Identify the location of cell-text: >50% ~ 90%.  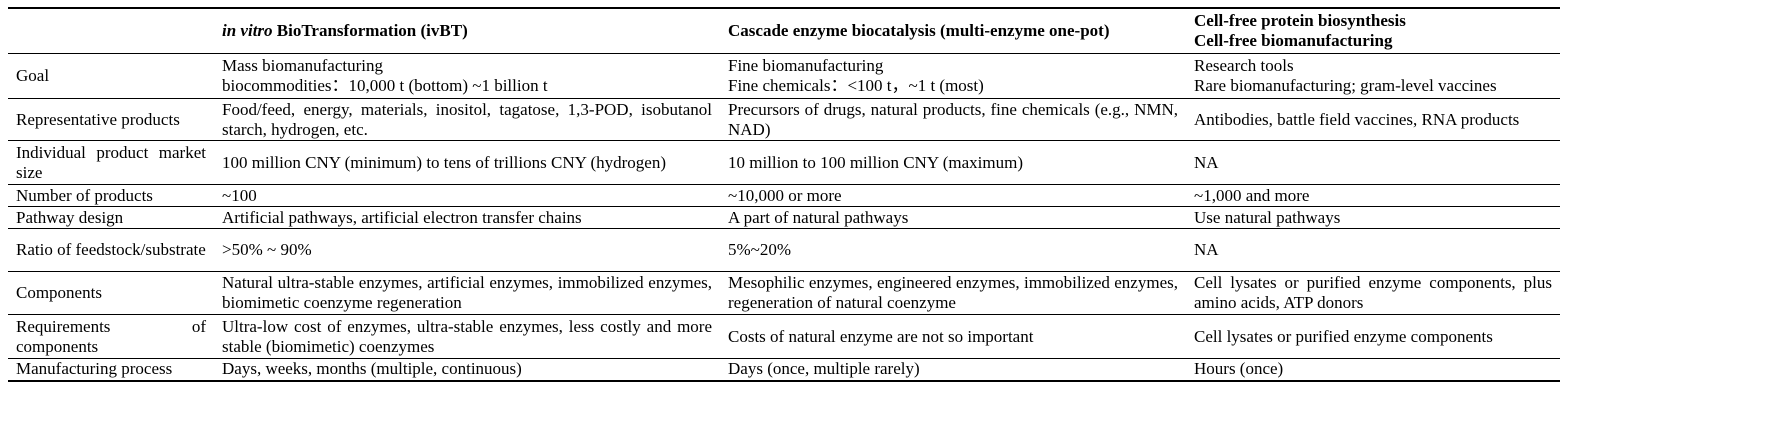
(267, 249).